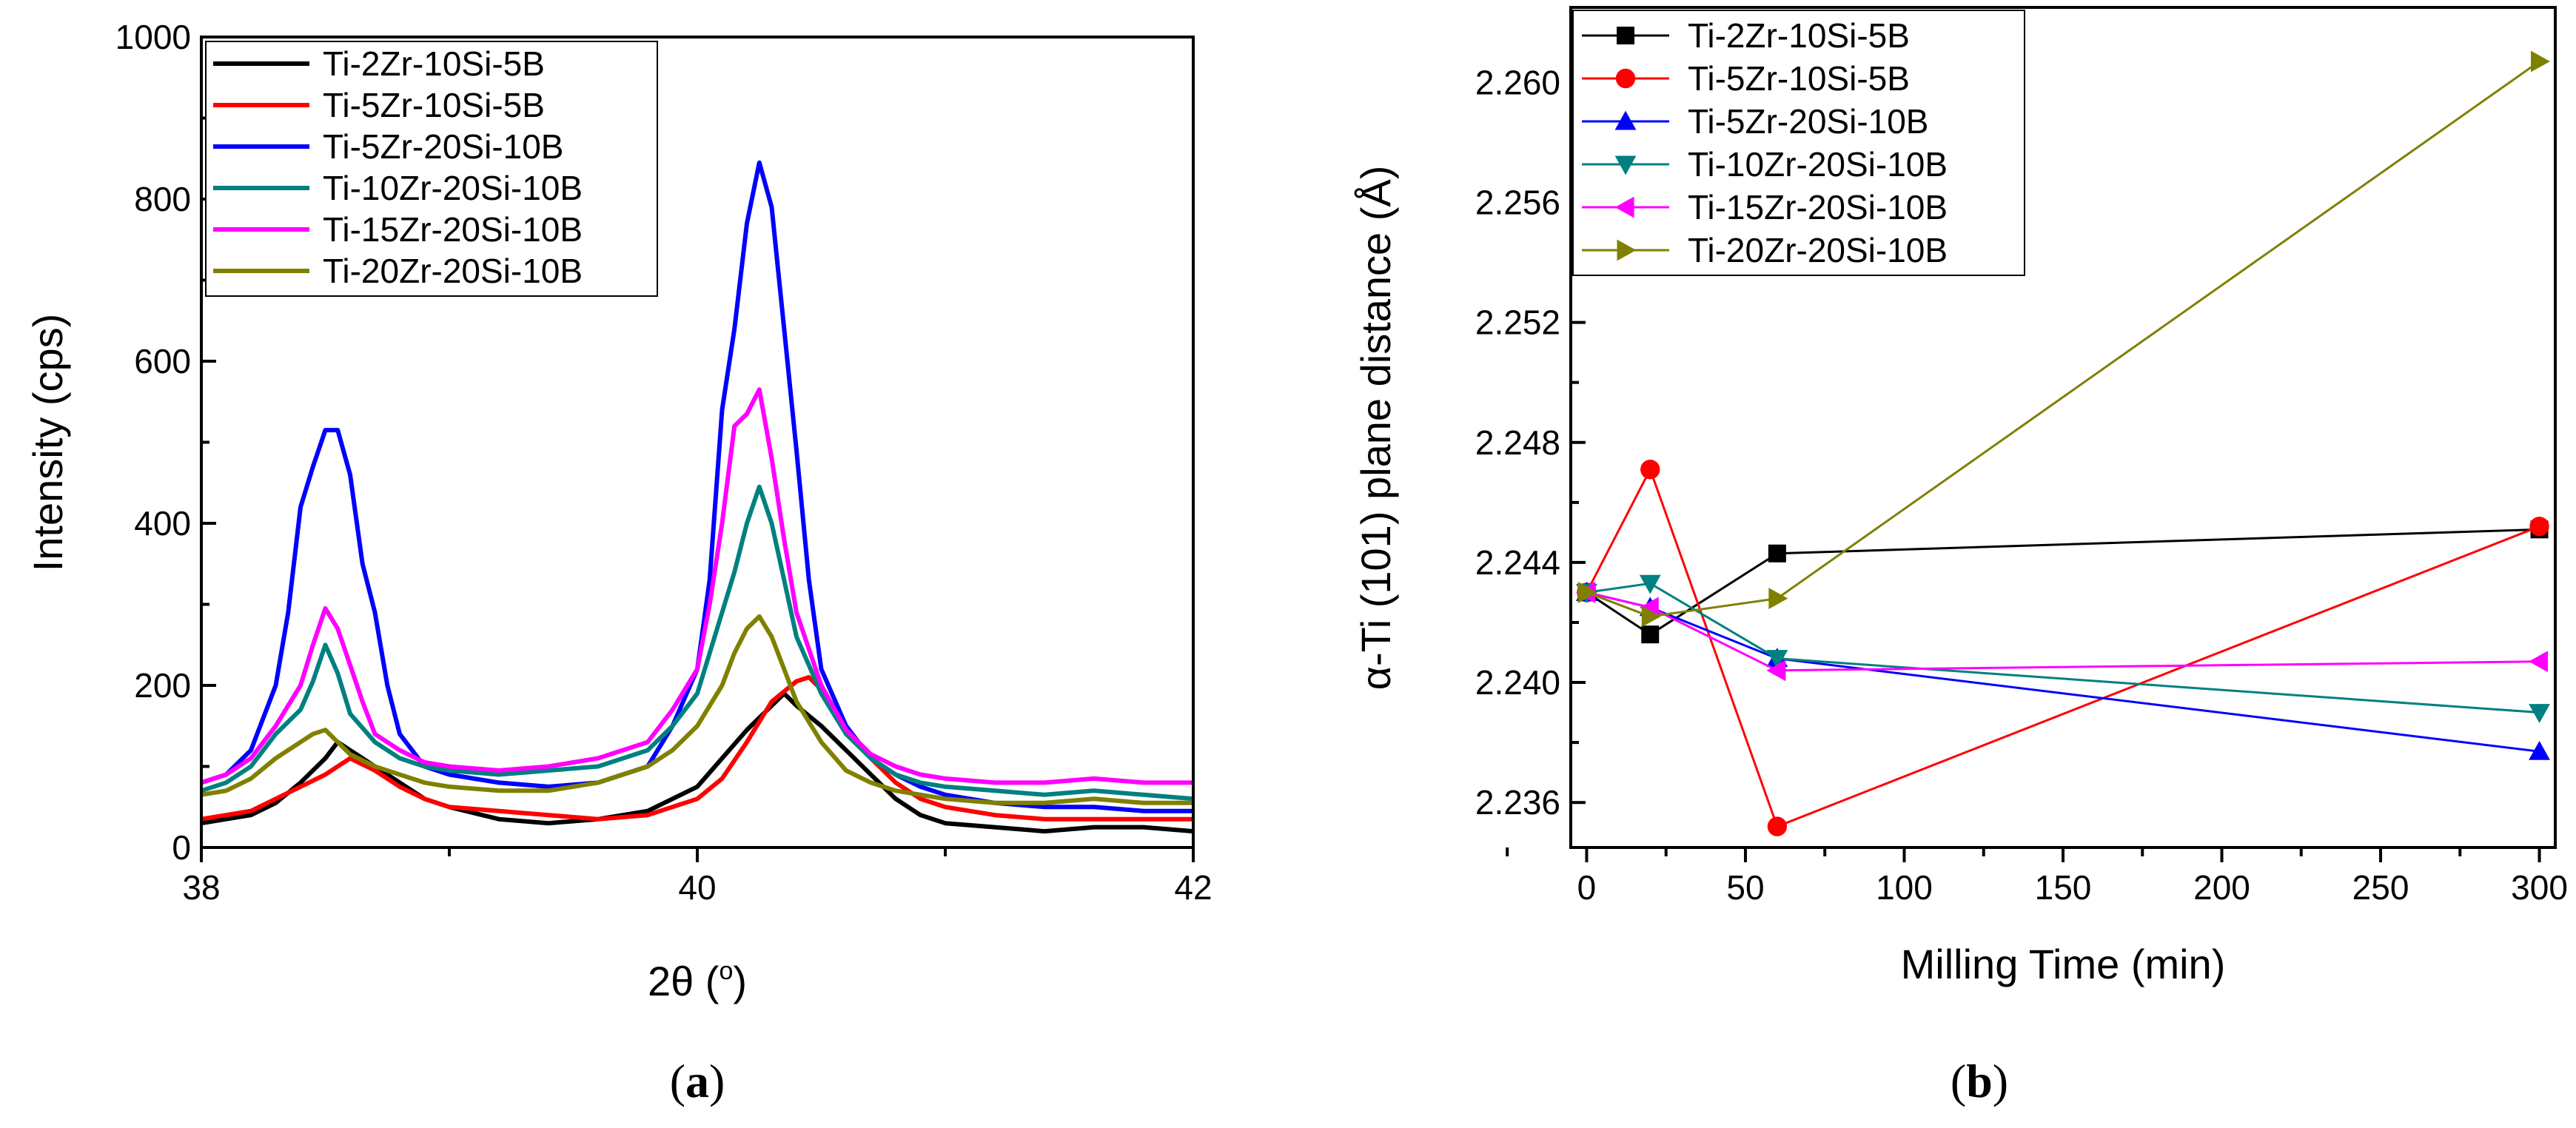 Image resolution: width=2576 pixels, height=1128 pixels. Describe the element at coordinates (1745, 887) in the screenshot. I see `chart-b-x-tick-label: 50` at that location.